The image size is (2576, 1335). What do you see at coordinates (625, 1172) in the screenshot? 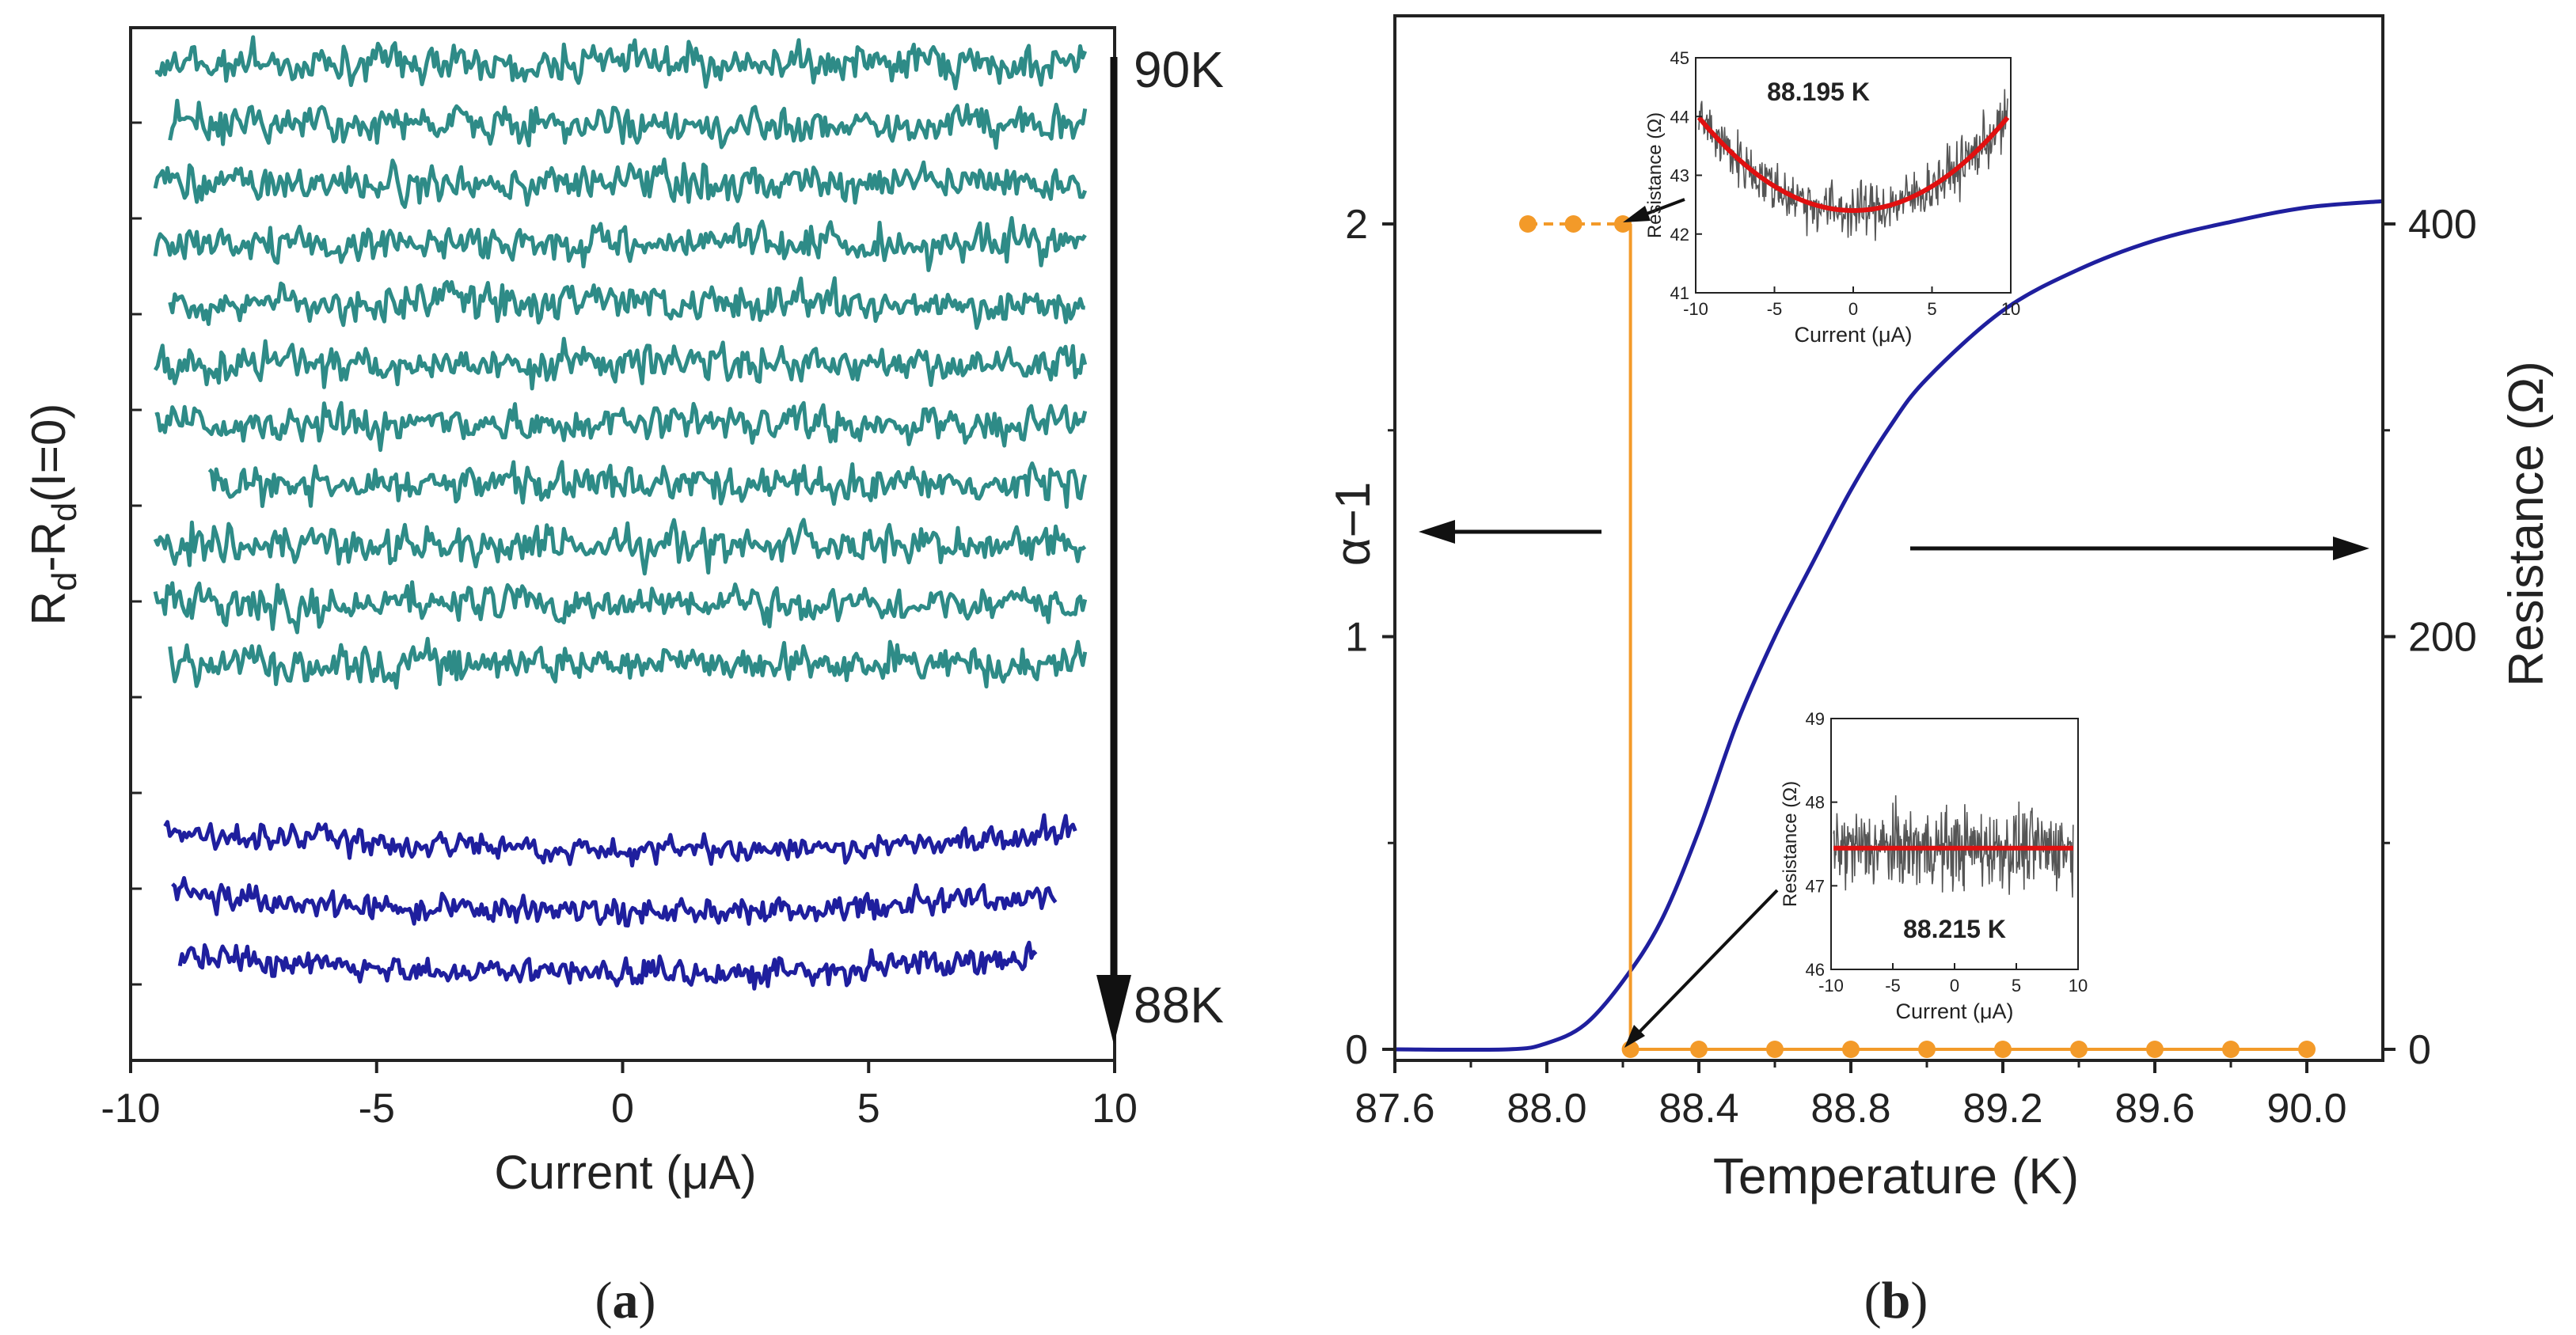
I see `panel-a-xlabel: Current (μA)` at bounding box center [625, 1172].